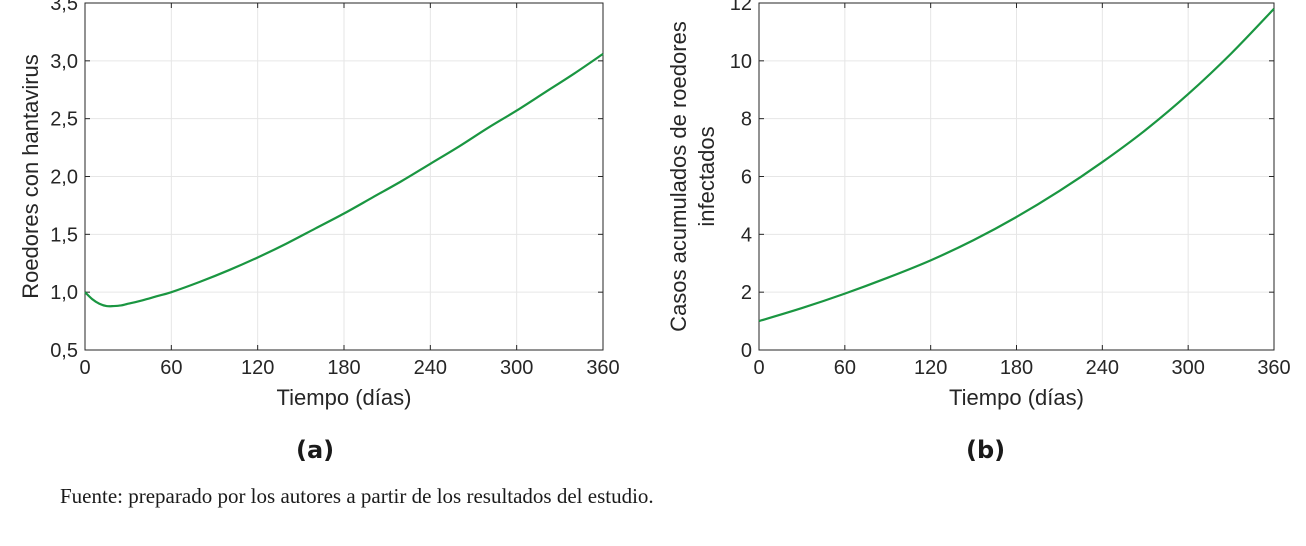  Describe the element at coordinates (64, 120) in the screenshot. I see `chart-a-ytick-label-4: 2,5` at that location.